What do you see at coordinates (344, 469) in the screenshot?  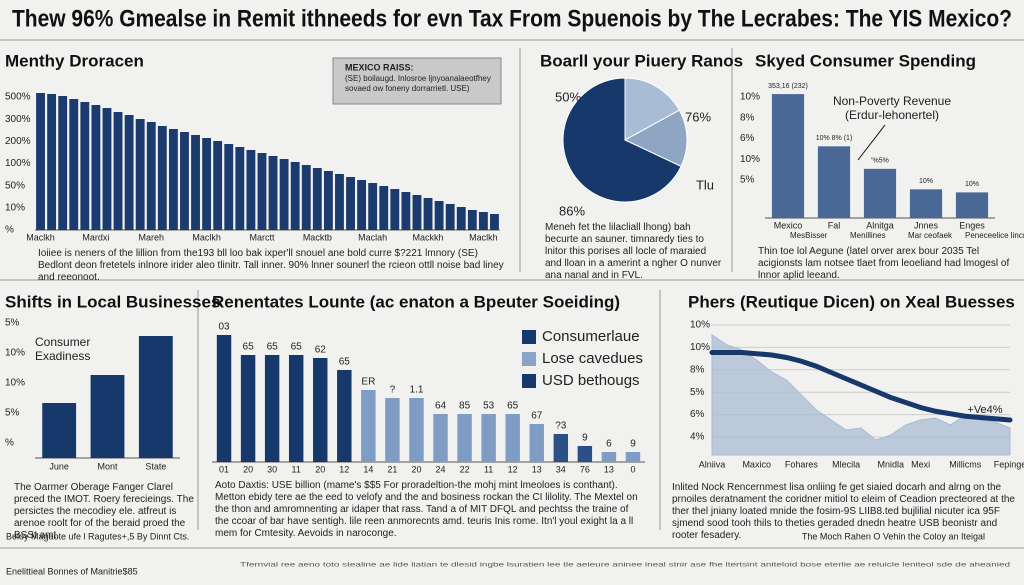 I see `x-tick-label: 12` at bounding box center [344, 469].